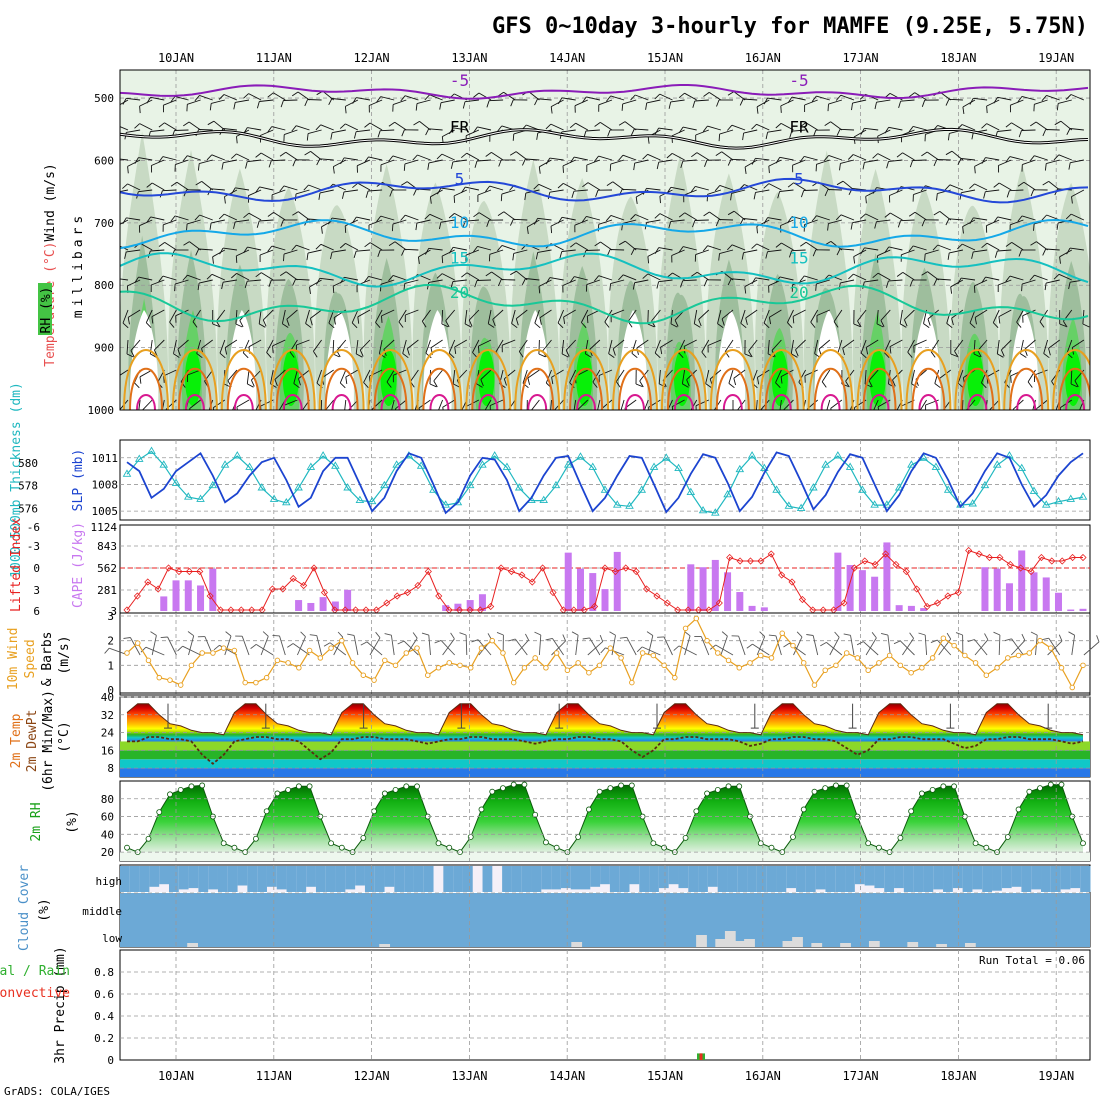 The image size is (1100, 1100). What do you see at coordinates (763, 58) in the screenshot?
I see `date-label-top: 16JAN` at bounding box center [763, 58].